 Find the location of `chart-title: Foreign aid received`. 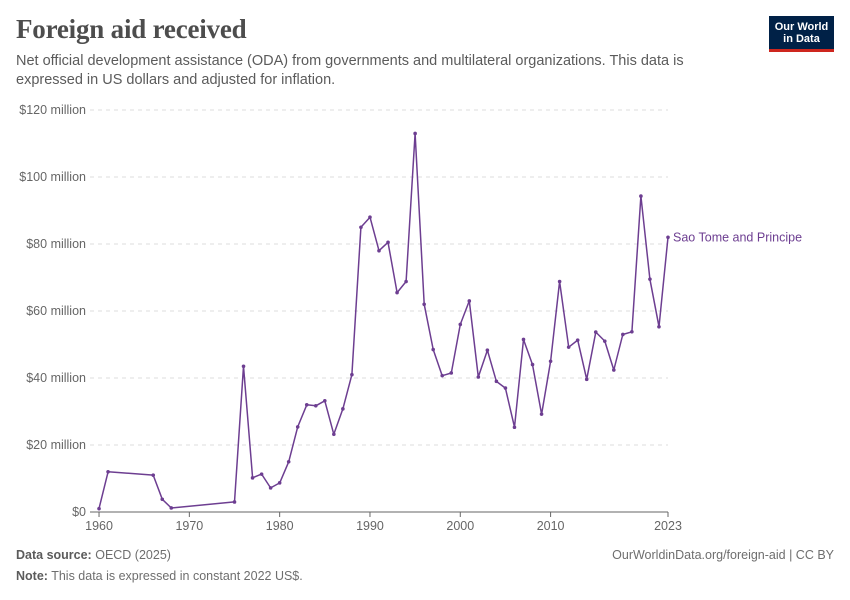

chart-title: Foreign aid received is located at coordinates (131, 29).